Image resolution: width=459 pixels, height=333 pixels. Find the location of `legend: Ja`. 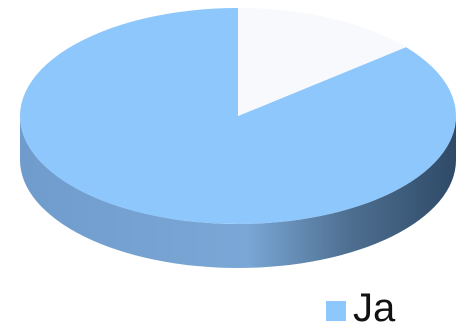

legend: Ja is located at coordinates (360, 308).